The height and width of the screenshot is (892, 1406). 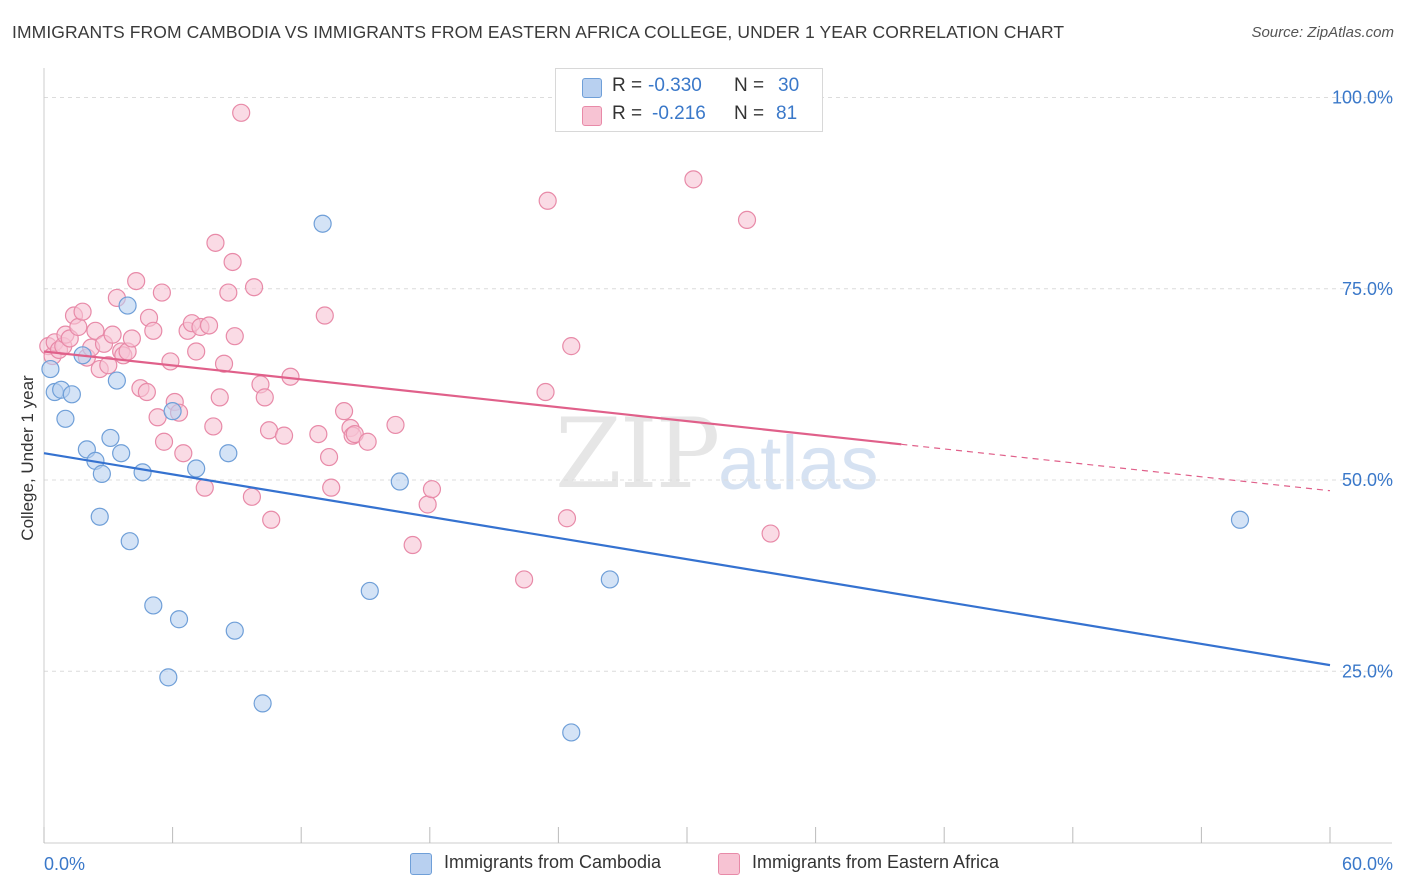 I want to click on correlation-legend: R = -0.330 N = 30 R = -0.216 N = 81, so click(x=689, y=100).